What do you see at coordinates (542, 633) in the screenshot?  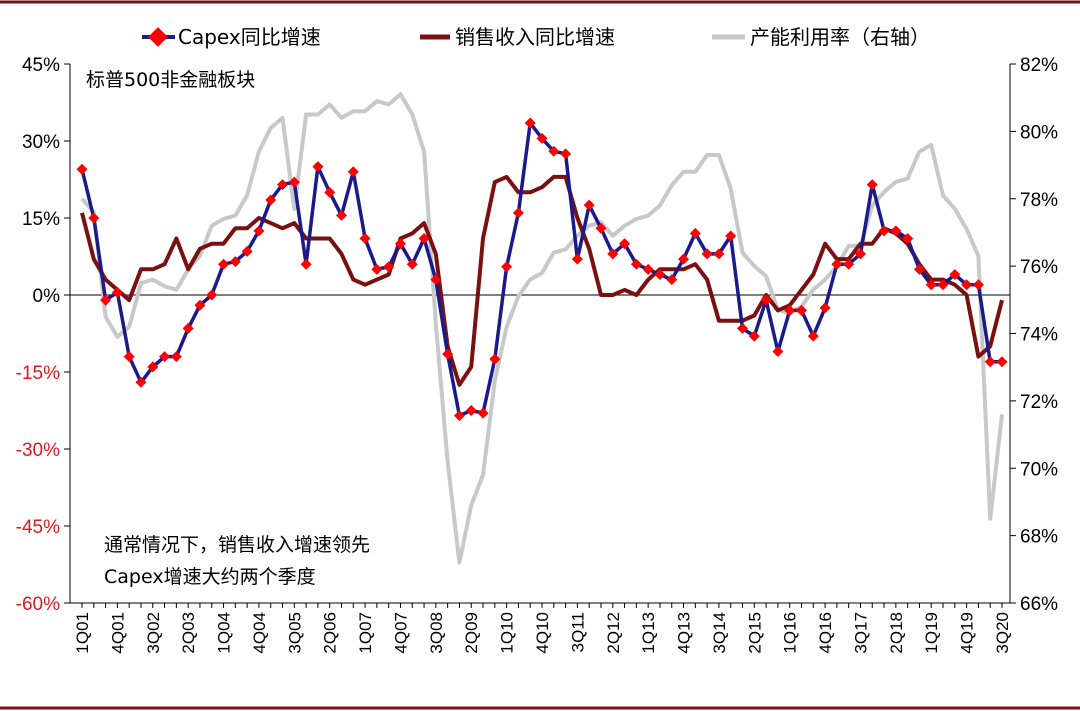 I see `x-tick-label: 4Q10` at bounding box center [542, 633].